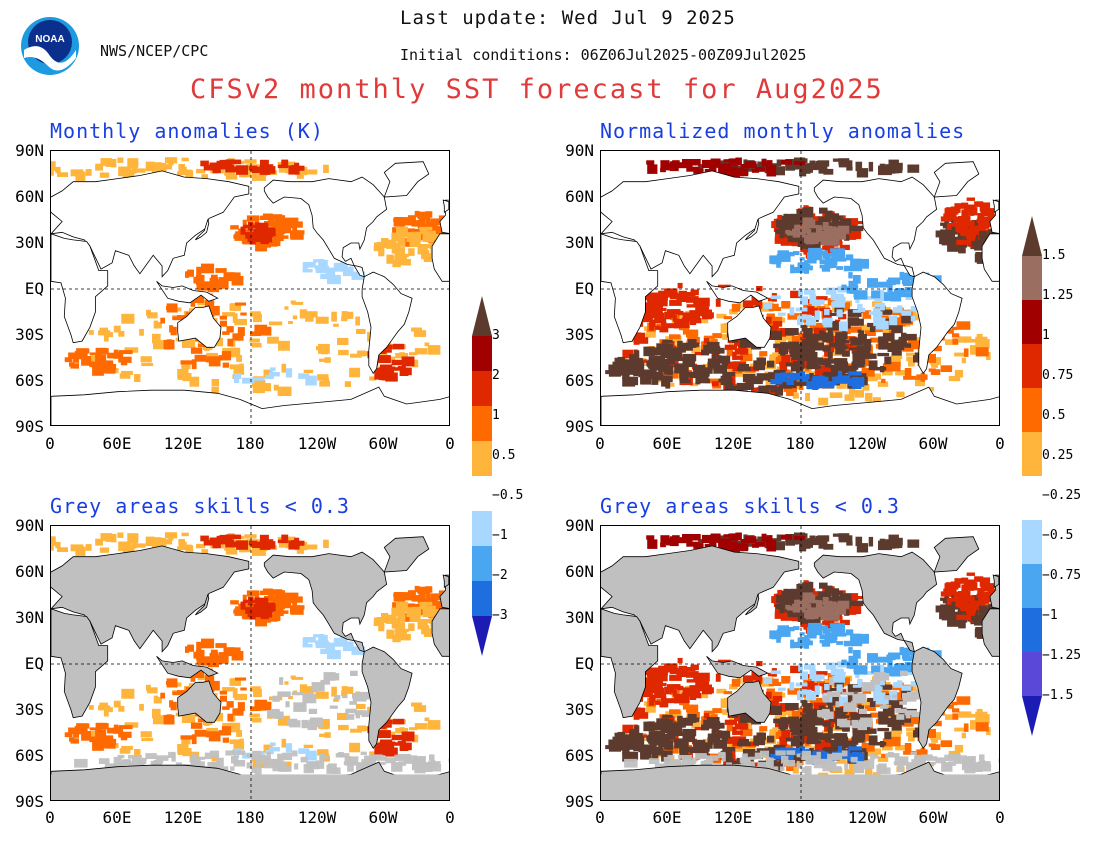 The height and width of the screenshot is (850, 1100). What do you see at coordinates (733, 817) in the screenshot?
I see `lon-label: 120E` at bounding box center [733, 817].